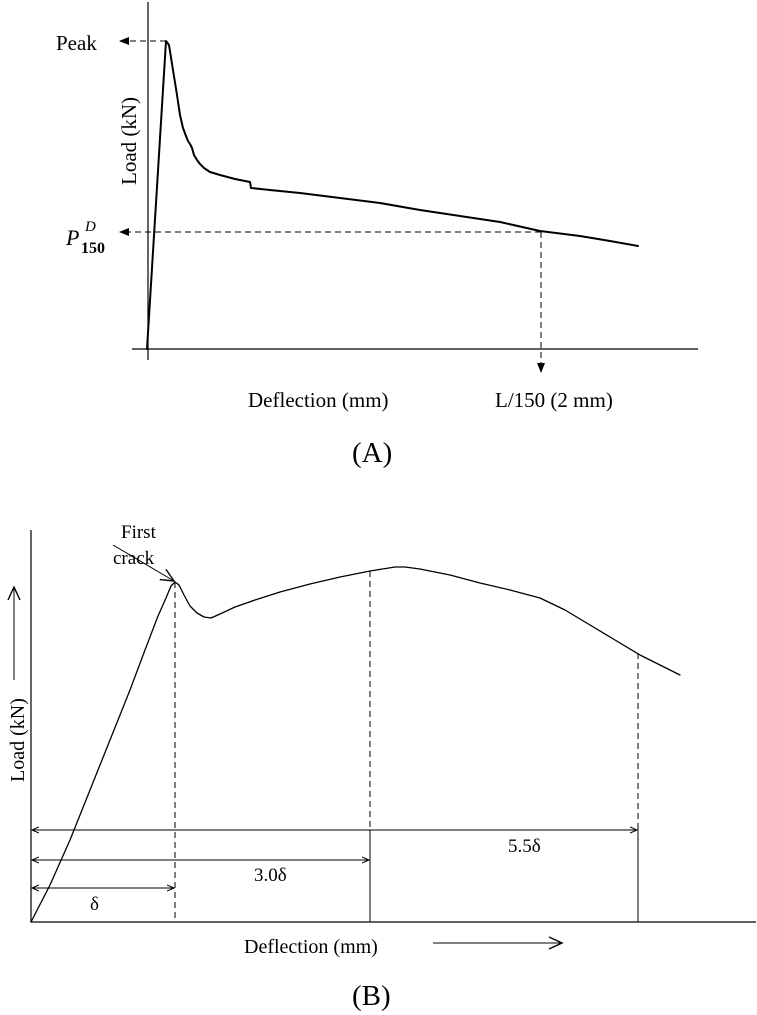 The height and width of the screenshot is (1015, 757). I want to click on panel-b-x-axis-label: Deflection (mm), so click(311, 947).